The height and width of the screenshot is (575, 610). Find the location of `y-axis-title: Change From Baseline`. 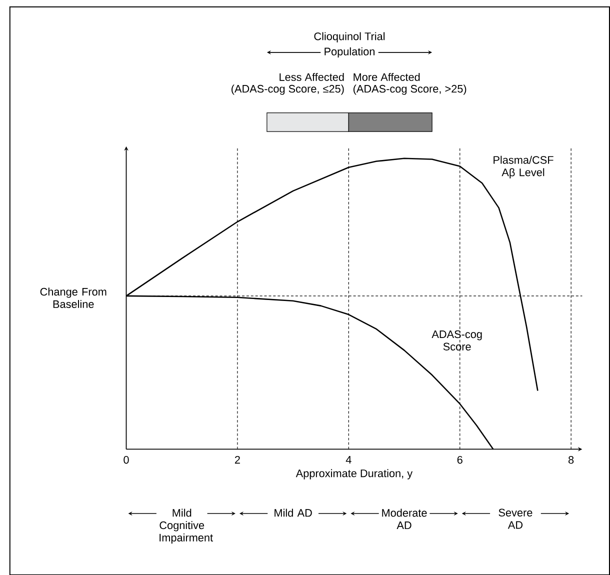

y-axis-title: Change From Baseline is located at coordinates (73, 297).